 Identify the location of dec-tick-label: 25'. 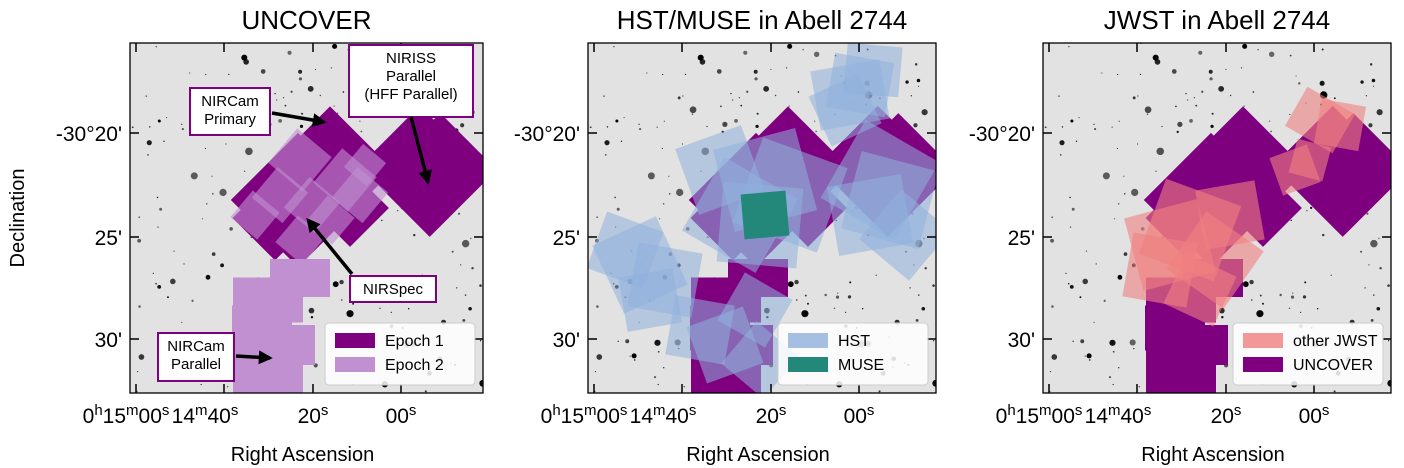
(108, 238).